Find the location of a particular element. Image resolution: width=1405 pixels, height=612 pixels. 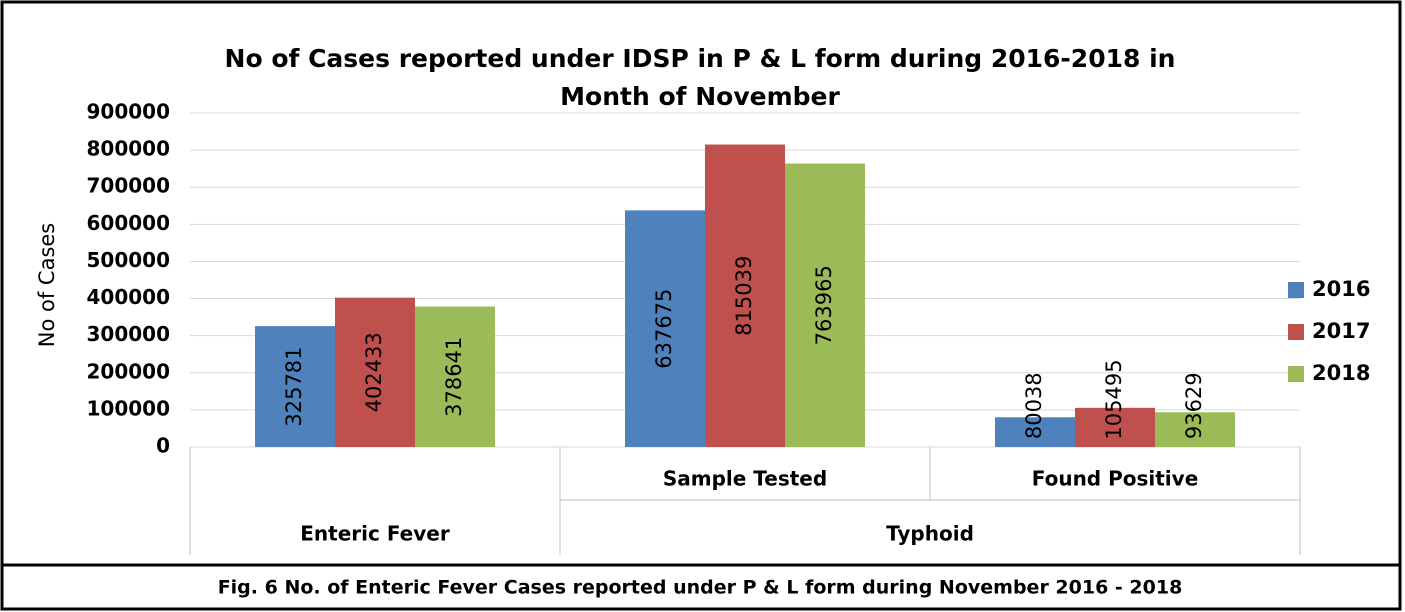

data-label: 402433 is located at coordinates (374, 372).